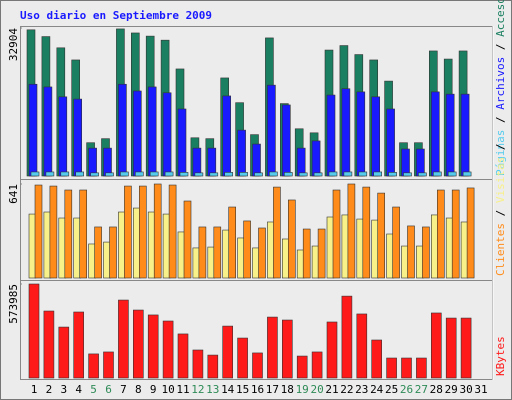  What do you see at coordinates (500, 249) in the screenshot?
I see `legend-entry: Clientes` at bounding box center [500, 249].